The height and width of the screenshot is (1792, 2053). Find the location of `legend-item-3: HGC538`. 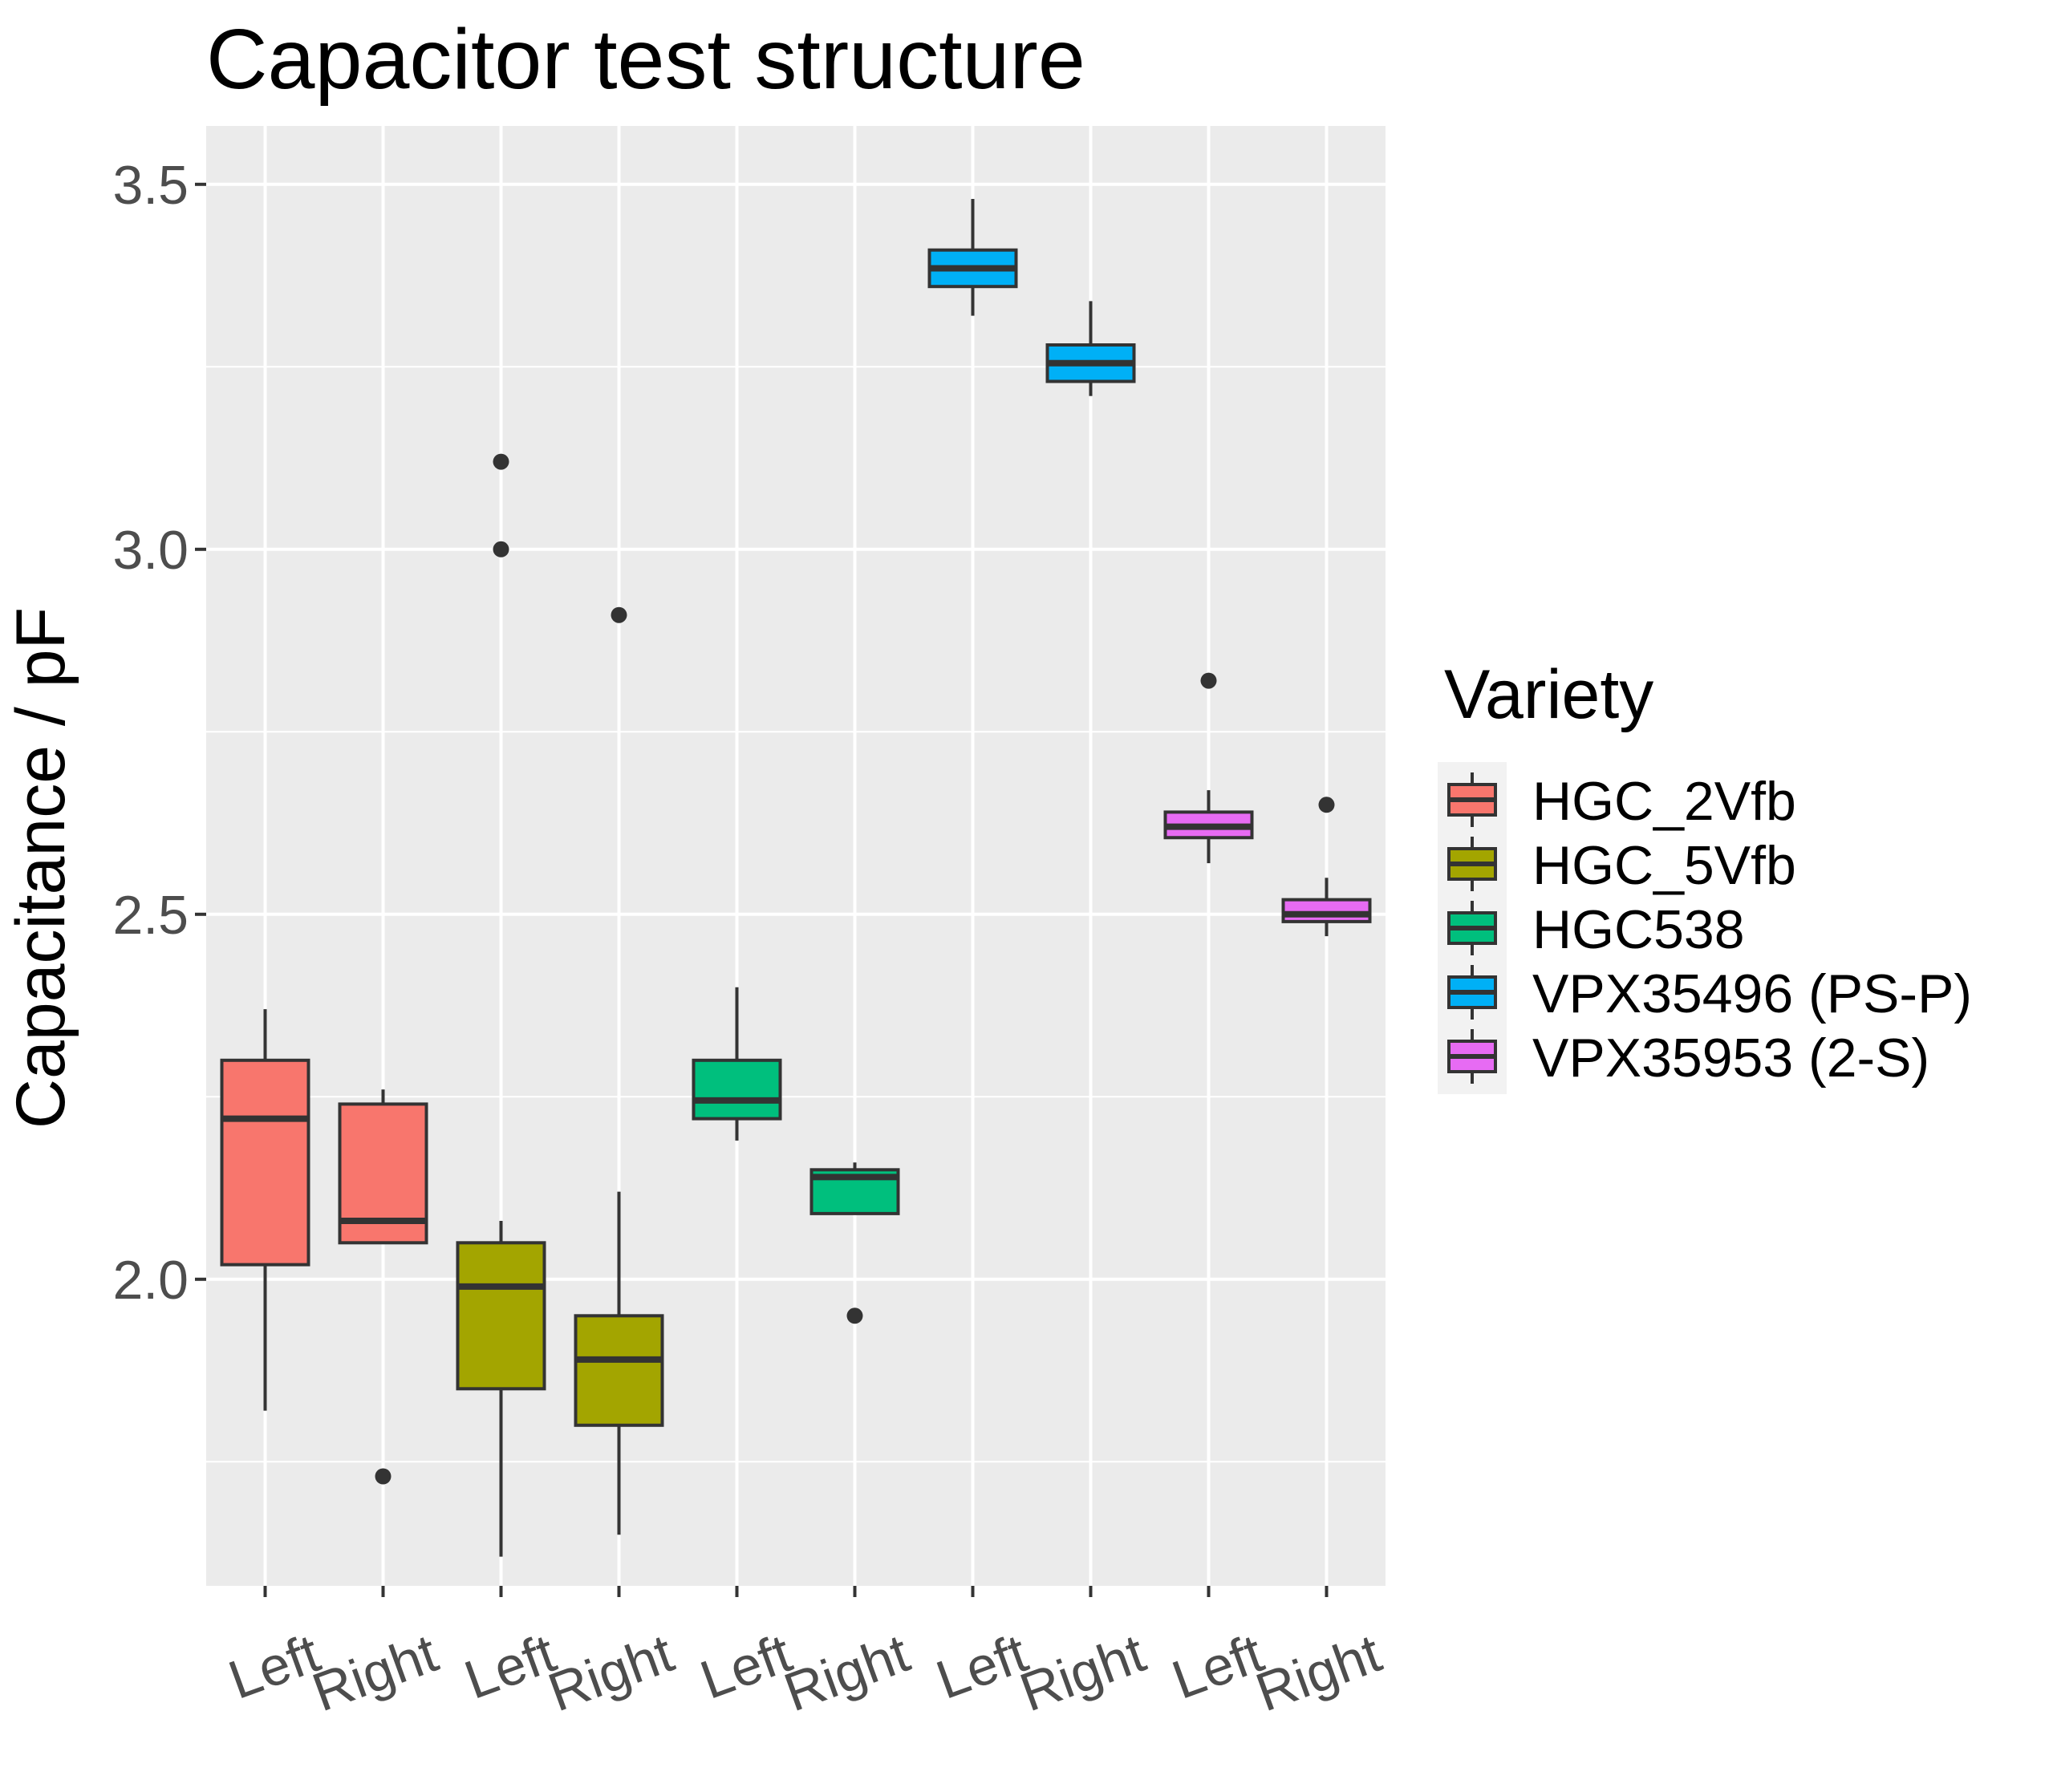

legend-item-3: HGC538 is located at coordinates (1596, 930).